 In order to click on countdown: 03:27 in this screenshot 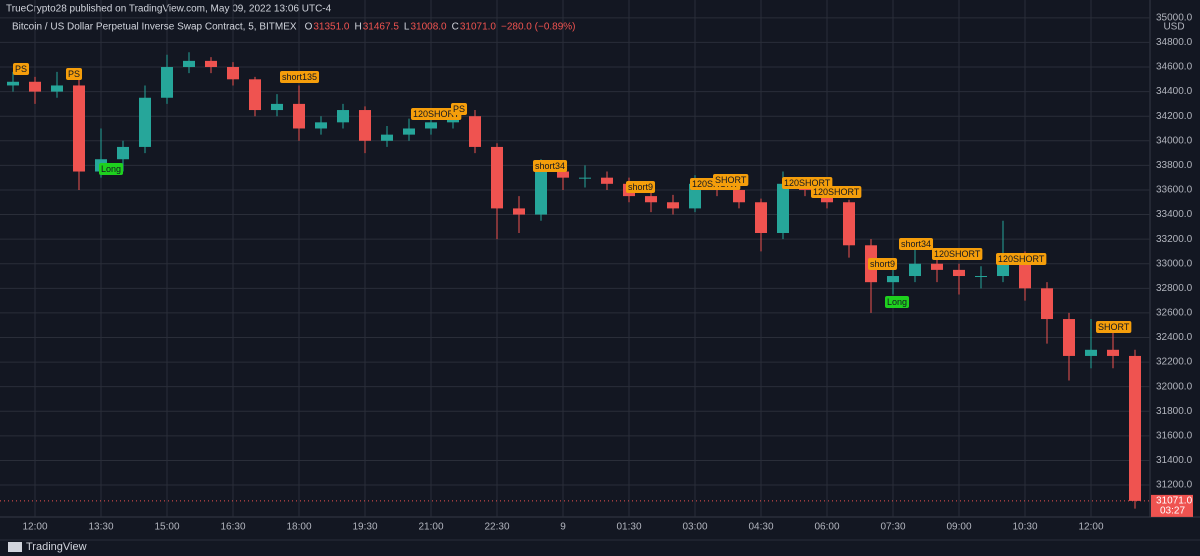, I will do `click(1172, 511)`.